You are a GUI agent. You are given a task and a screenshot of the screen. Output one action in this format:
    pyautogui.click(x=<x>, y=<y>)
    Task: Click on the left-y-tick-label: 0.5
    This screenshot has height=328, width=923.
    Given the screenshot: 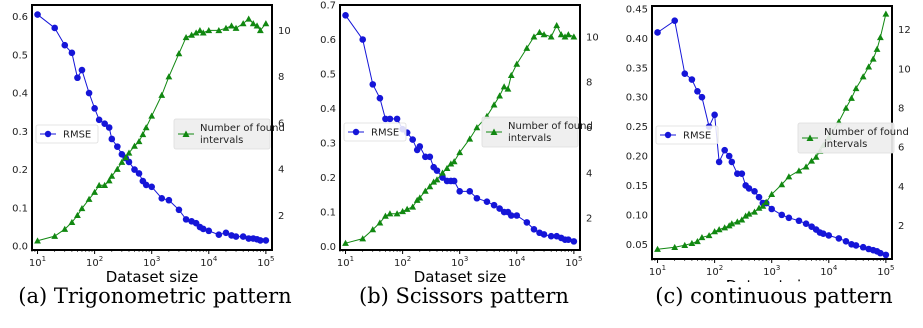 What is the action you would take?
    pyautogui.click(x=20, y=55)
    